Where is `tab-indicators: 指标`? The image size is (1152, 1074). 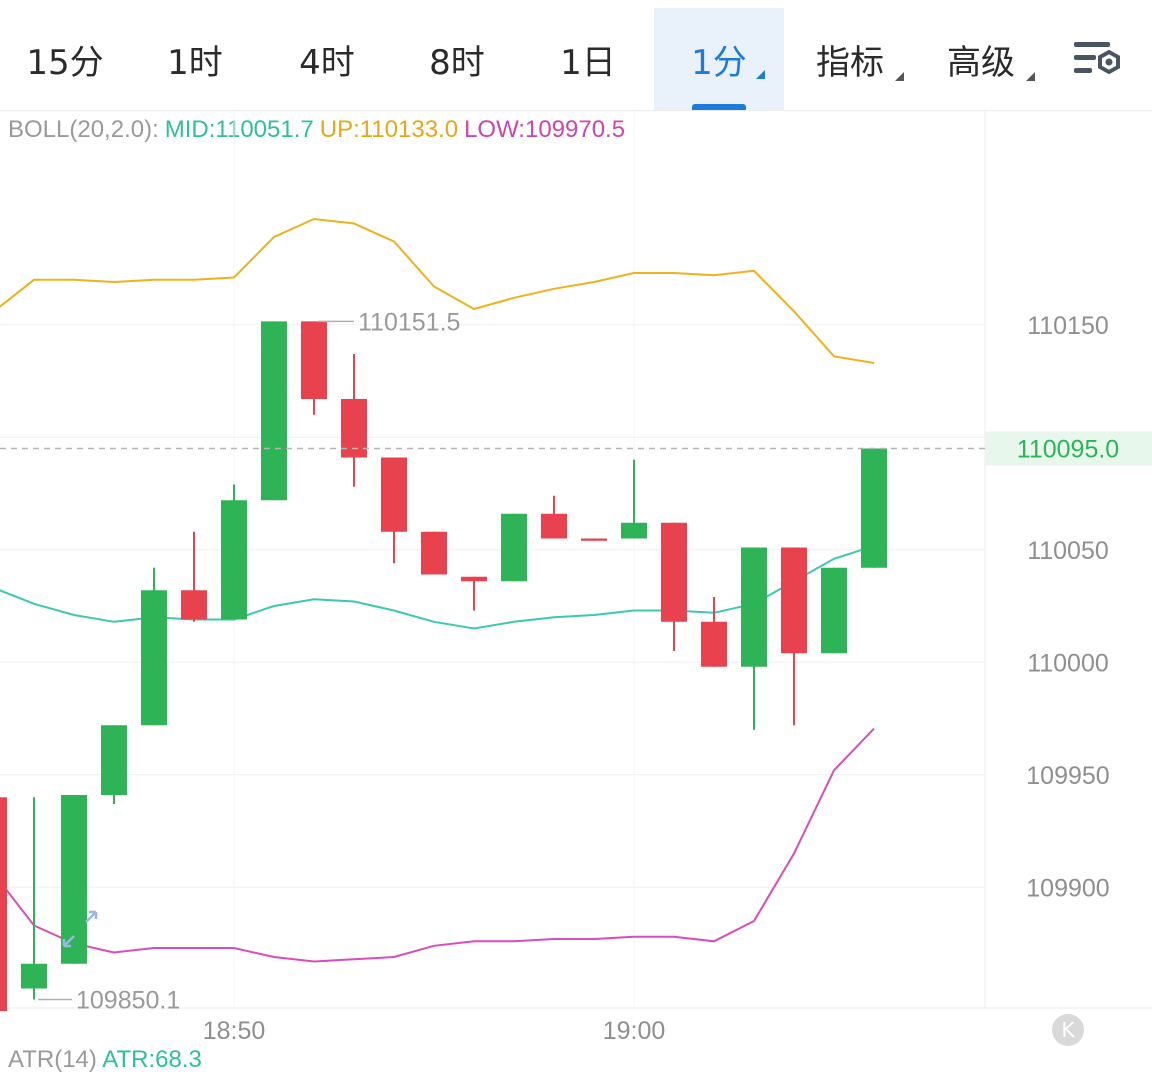 tab-indicators: 指标 is located at coordinates (850, 59).